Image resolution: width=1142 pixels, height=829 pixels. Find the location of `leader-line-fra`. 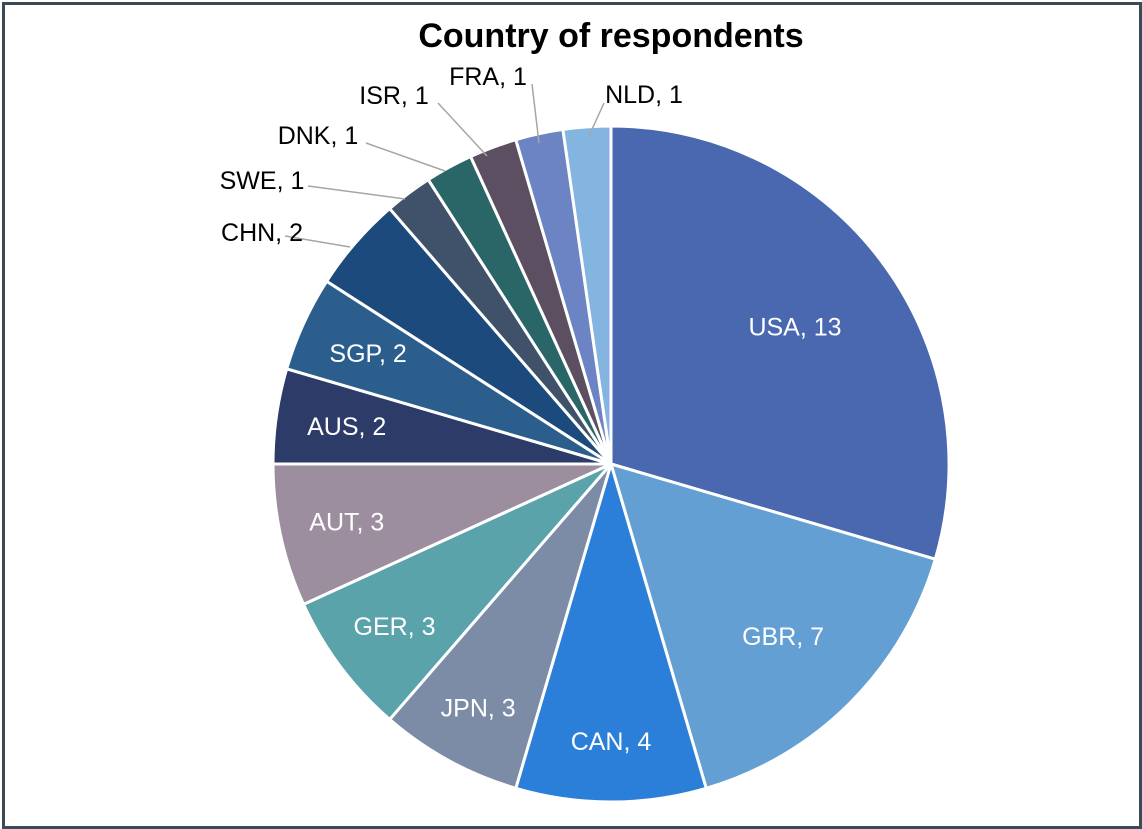

leader-line-fra is located at coordinates (535, 113).